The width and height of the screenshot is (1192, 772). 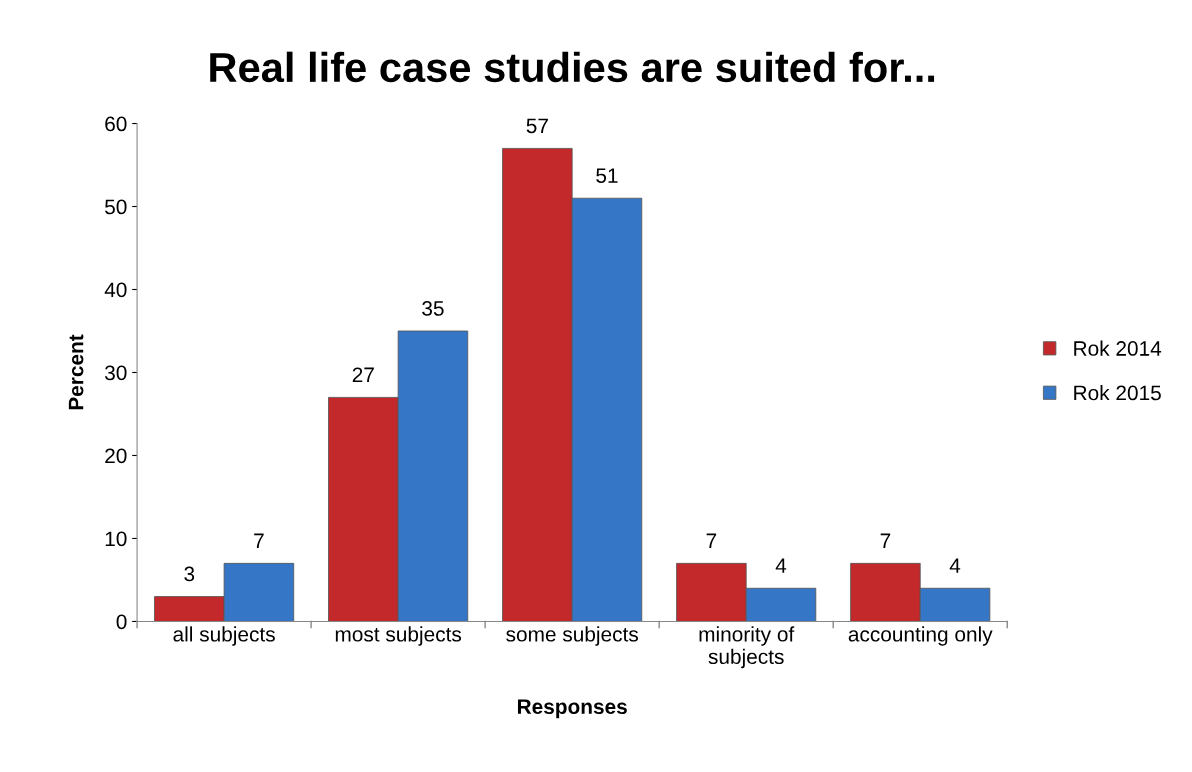 What do you see at coordinates (747, 647) in the screenshot?
I see `x-tick-label: minority of subjects` at bounding box center [747, 647].